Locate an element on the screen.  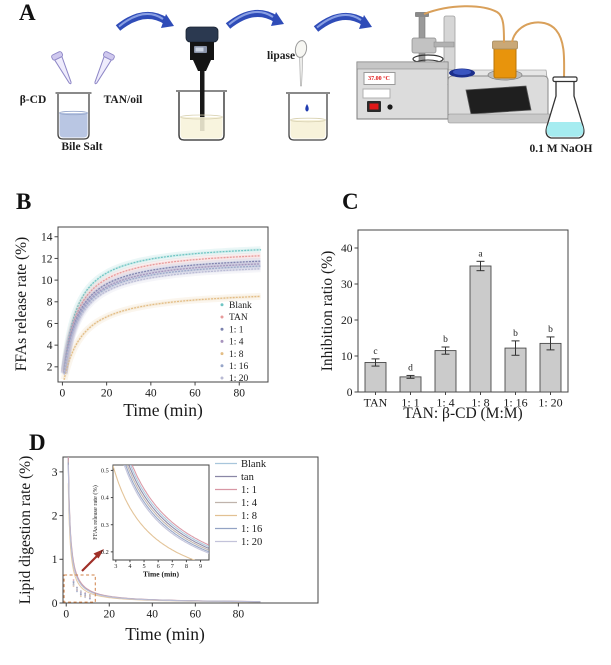
y-tick-label: 6 is located at coordinates (50, 324).